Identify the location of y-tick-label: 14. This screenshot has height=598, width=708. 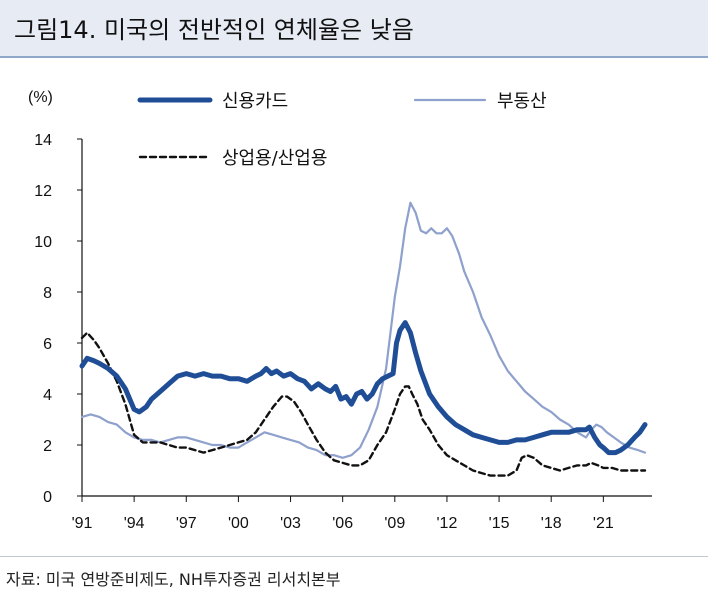
(43, 140).